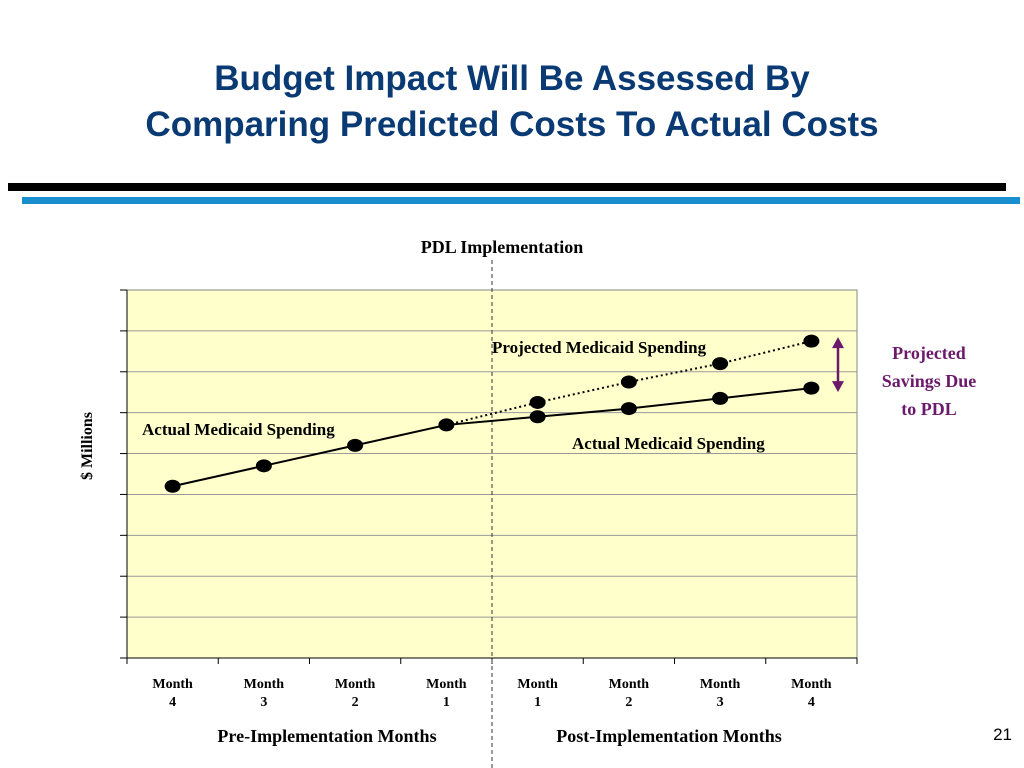 The image size is (1024, 768). What do you see at coordinates (929, 353) in the screenshot?
I see `savings-label-line: Projected` at bounding box center [929, 353].